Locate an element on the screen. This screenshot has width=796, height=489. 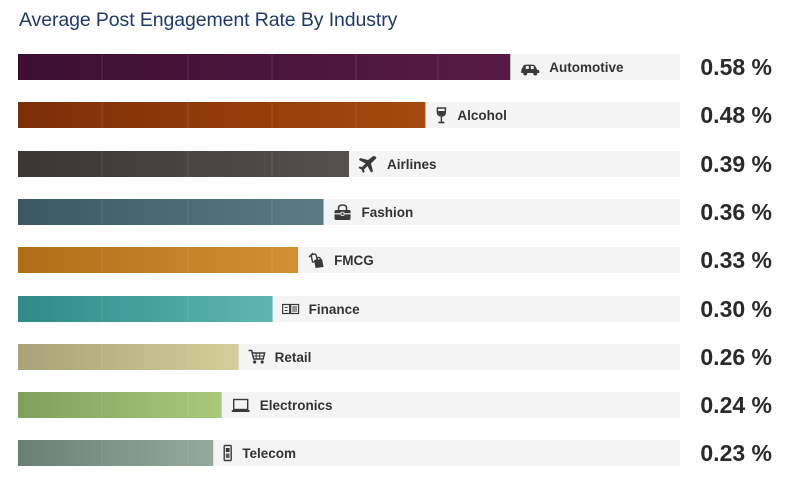
value-label: 0.58 % is located at coordinates (736, 67).